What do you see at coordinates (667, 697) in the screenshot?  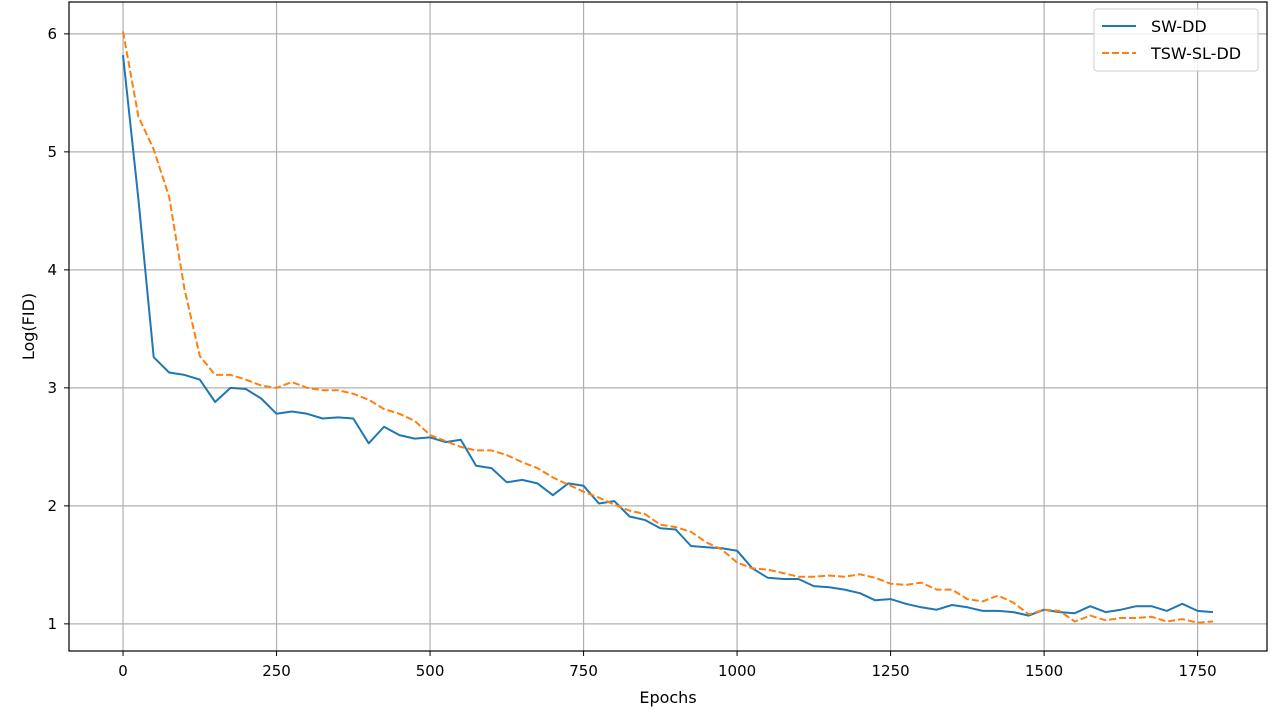 I see `x-axis-label: Epochs` at bounding box center [667, 697].